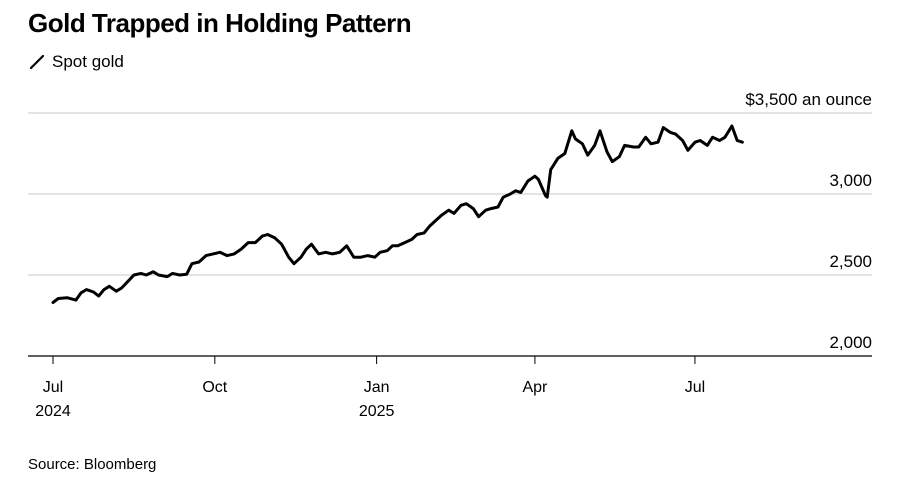  I want to click on x-tick-year-label: 2024, so click(53, 411).